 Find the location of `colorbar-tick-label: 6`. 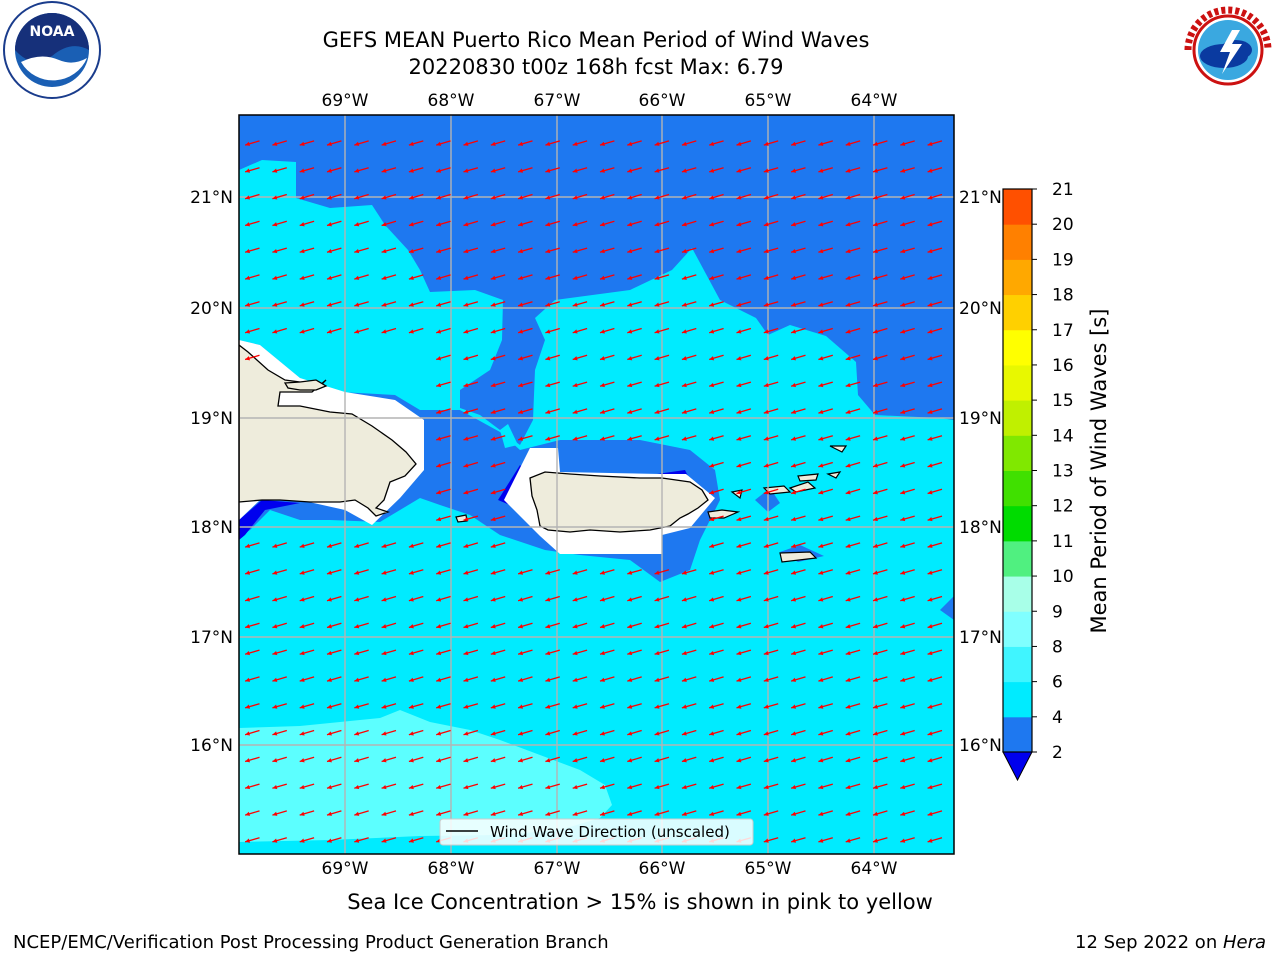

colorbar-tick-label: 6 is located at coordinates (1057, 683).